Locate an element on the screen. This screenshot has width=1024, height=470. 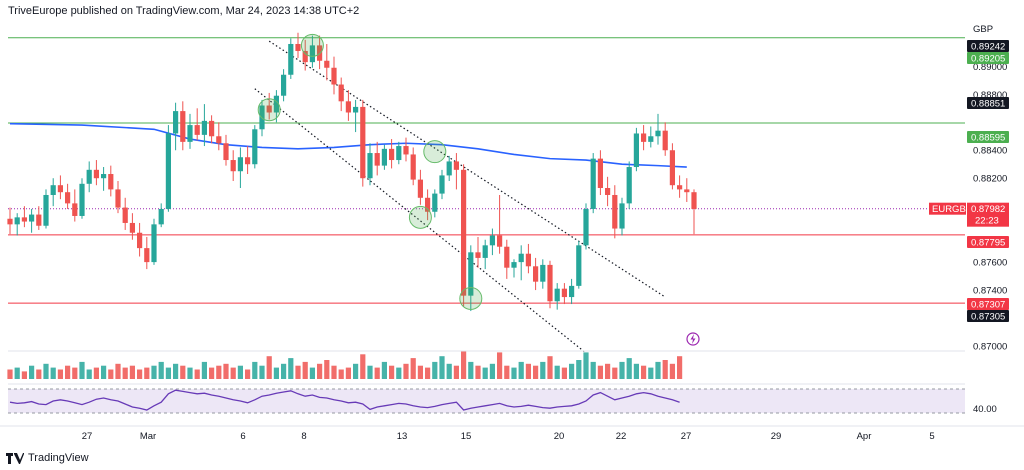
moving-average is located at coordinates (348, 145).